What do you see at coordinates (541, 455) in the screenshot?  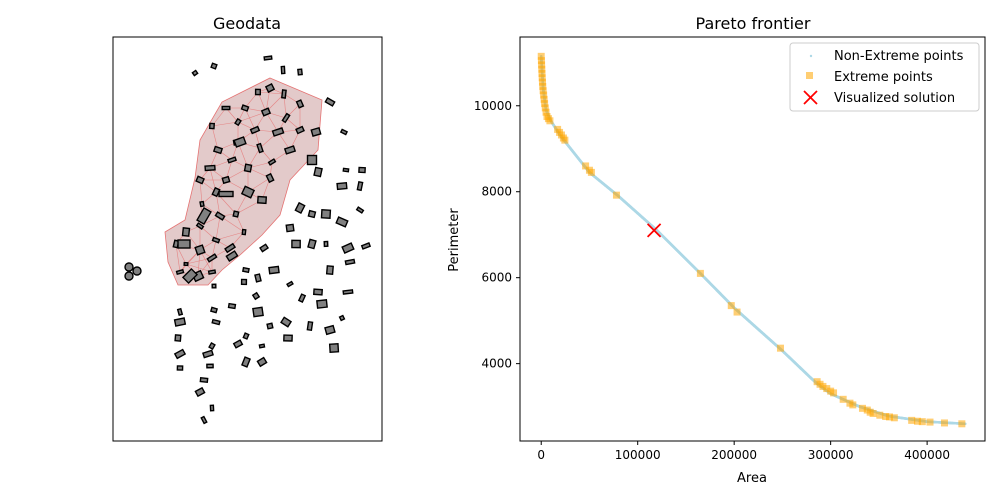 I see `x-tick-label: 0` at bounding box center [541, 455].